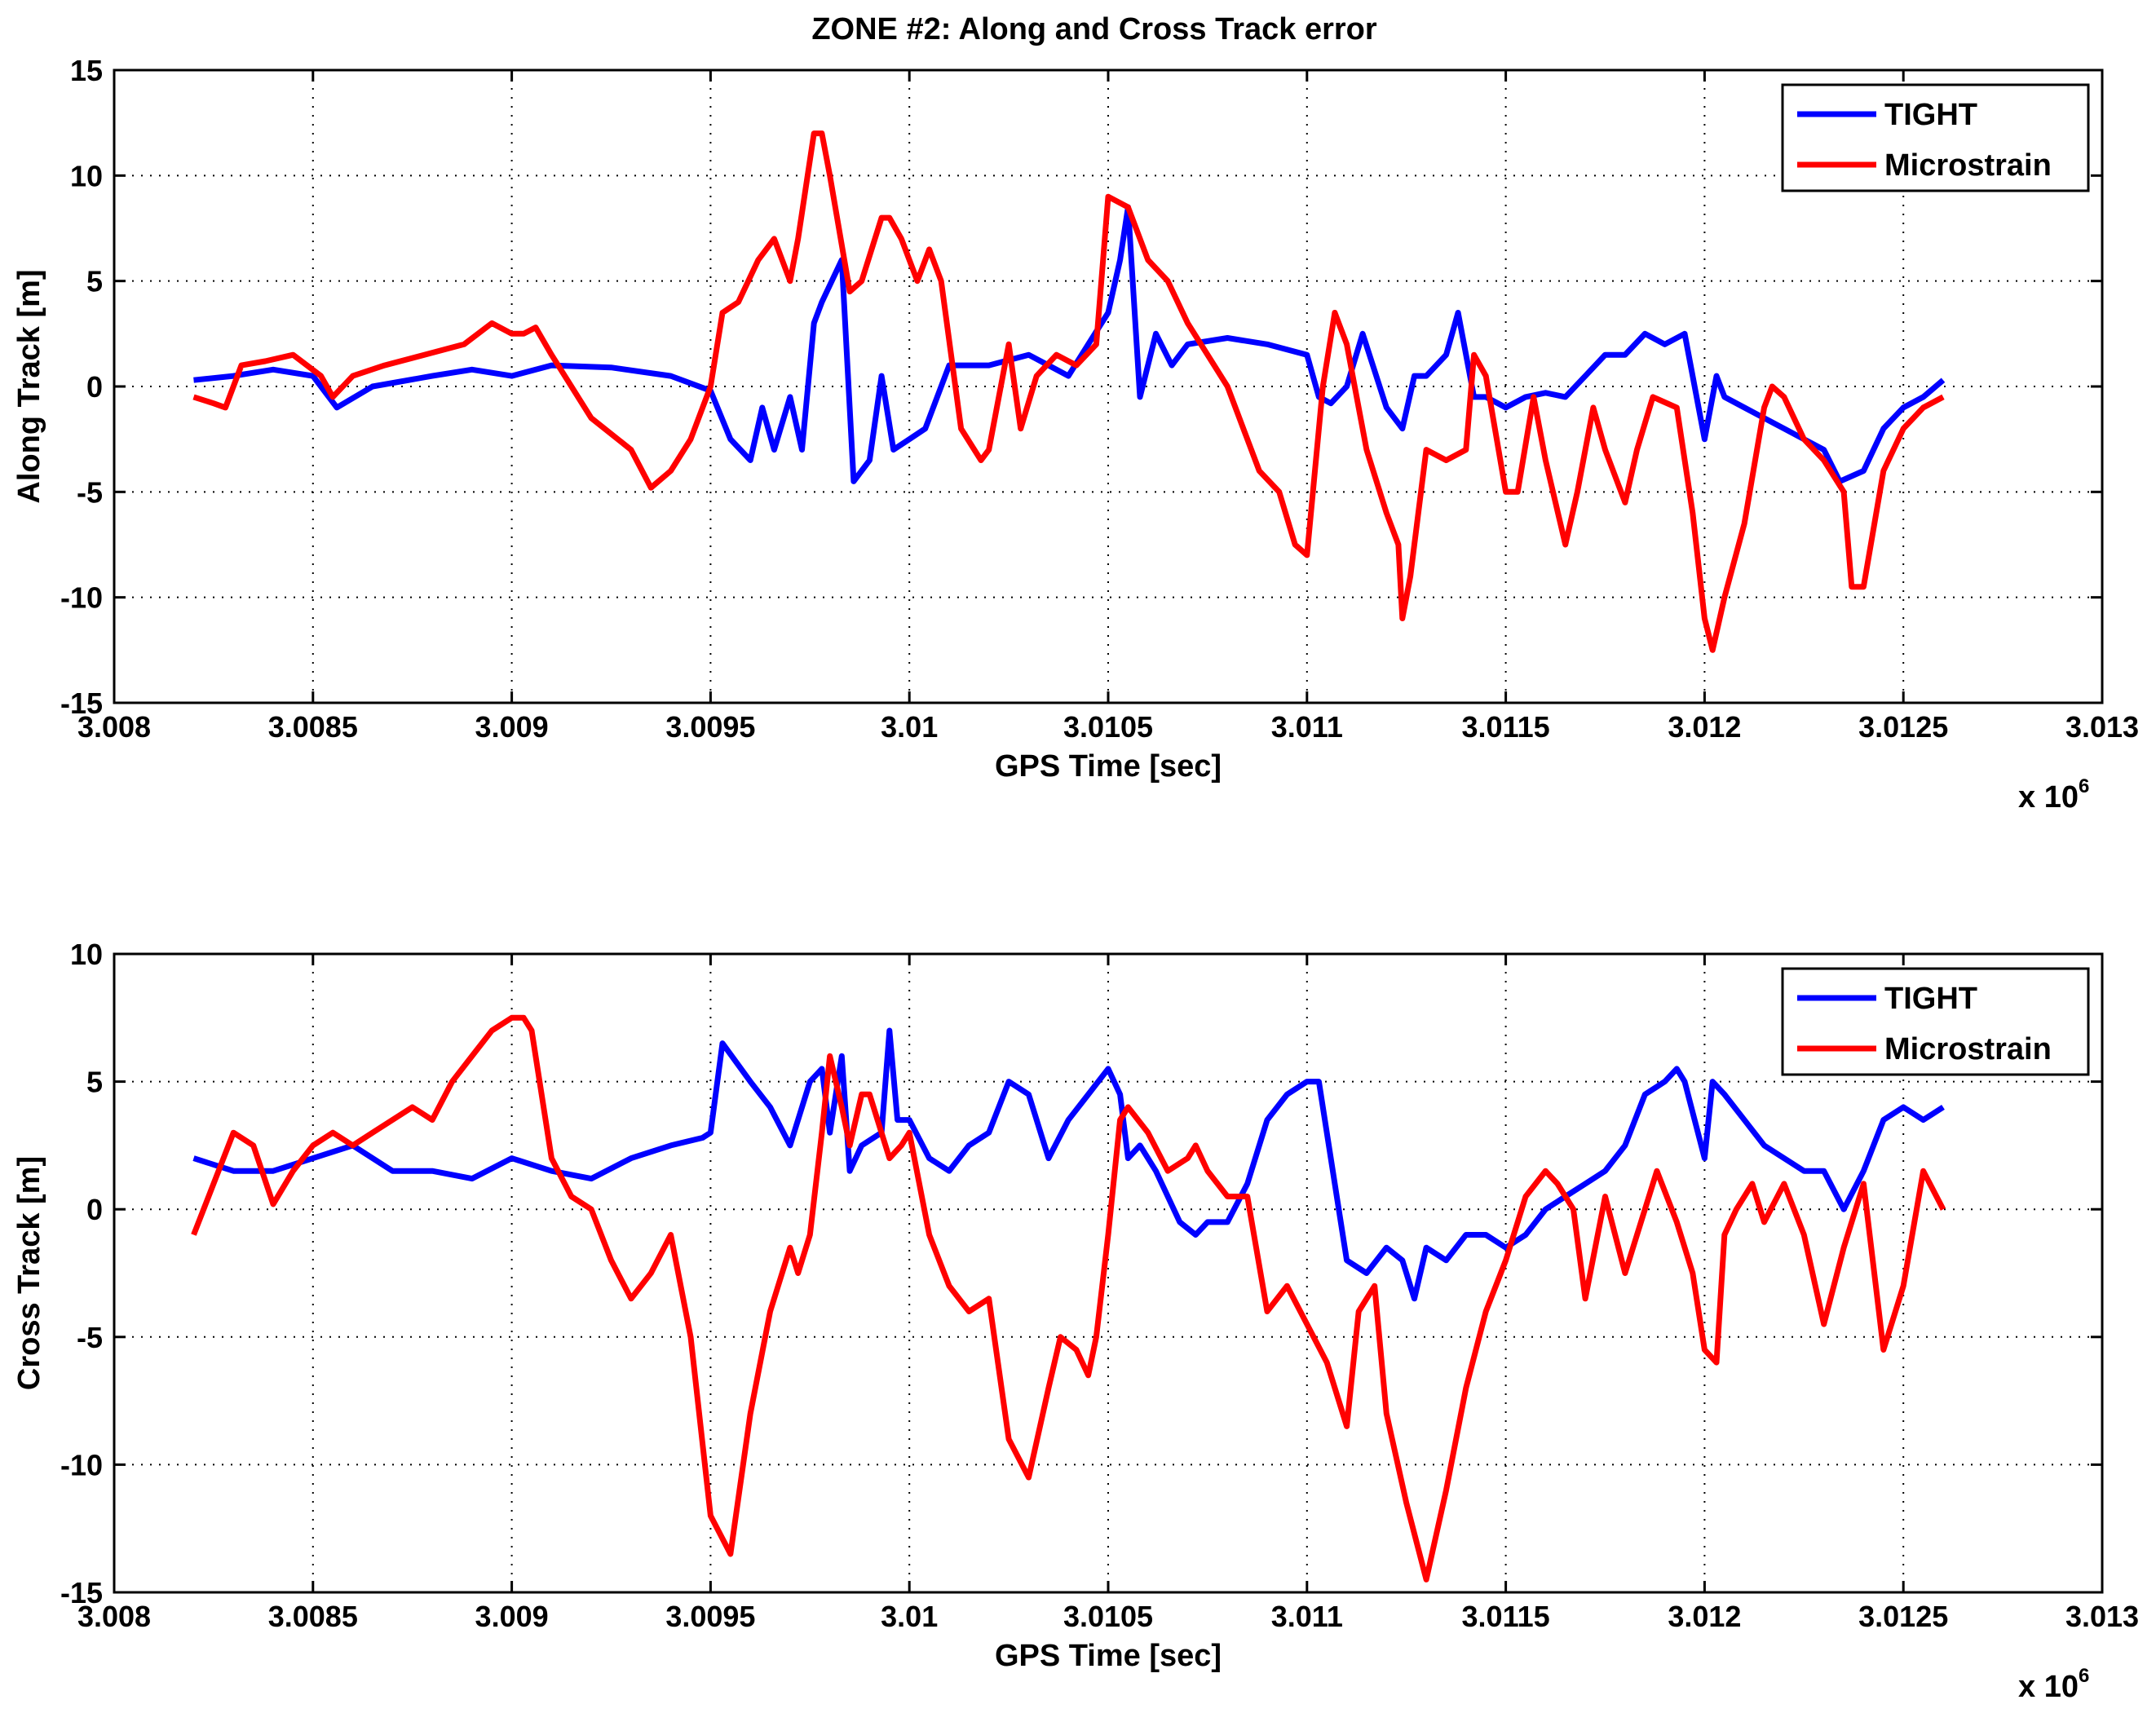 This screenshot has width=2156, height=1713. I want to click on along-track-x-exponent-power: 6, so click(2084, 786).